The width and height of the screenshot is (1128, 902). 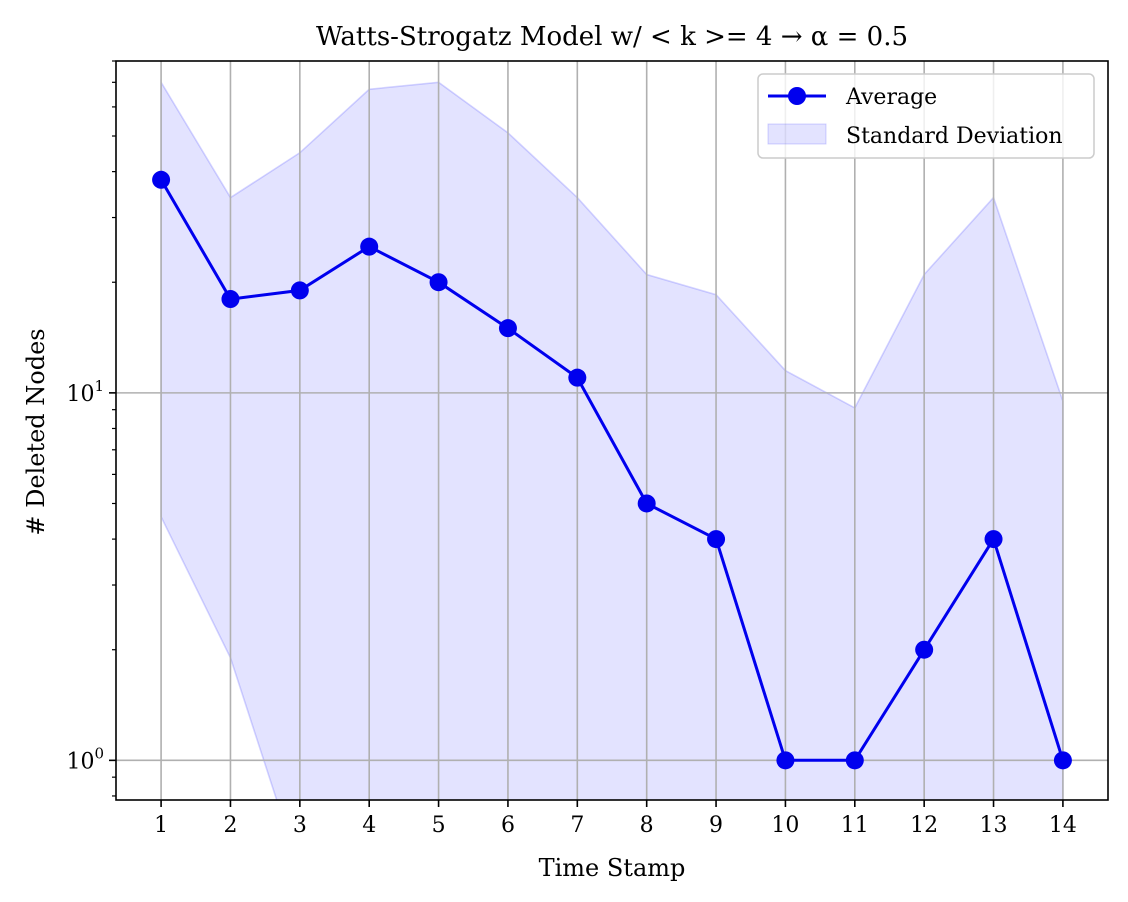 What do you see at coordinates (615, 819) in the screenshot?
I see `x-axis-ticks: 1 2 3 4 5 6 7 8 9 10 11 12 13 14` at bounding box center [615, 819].